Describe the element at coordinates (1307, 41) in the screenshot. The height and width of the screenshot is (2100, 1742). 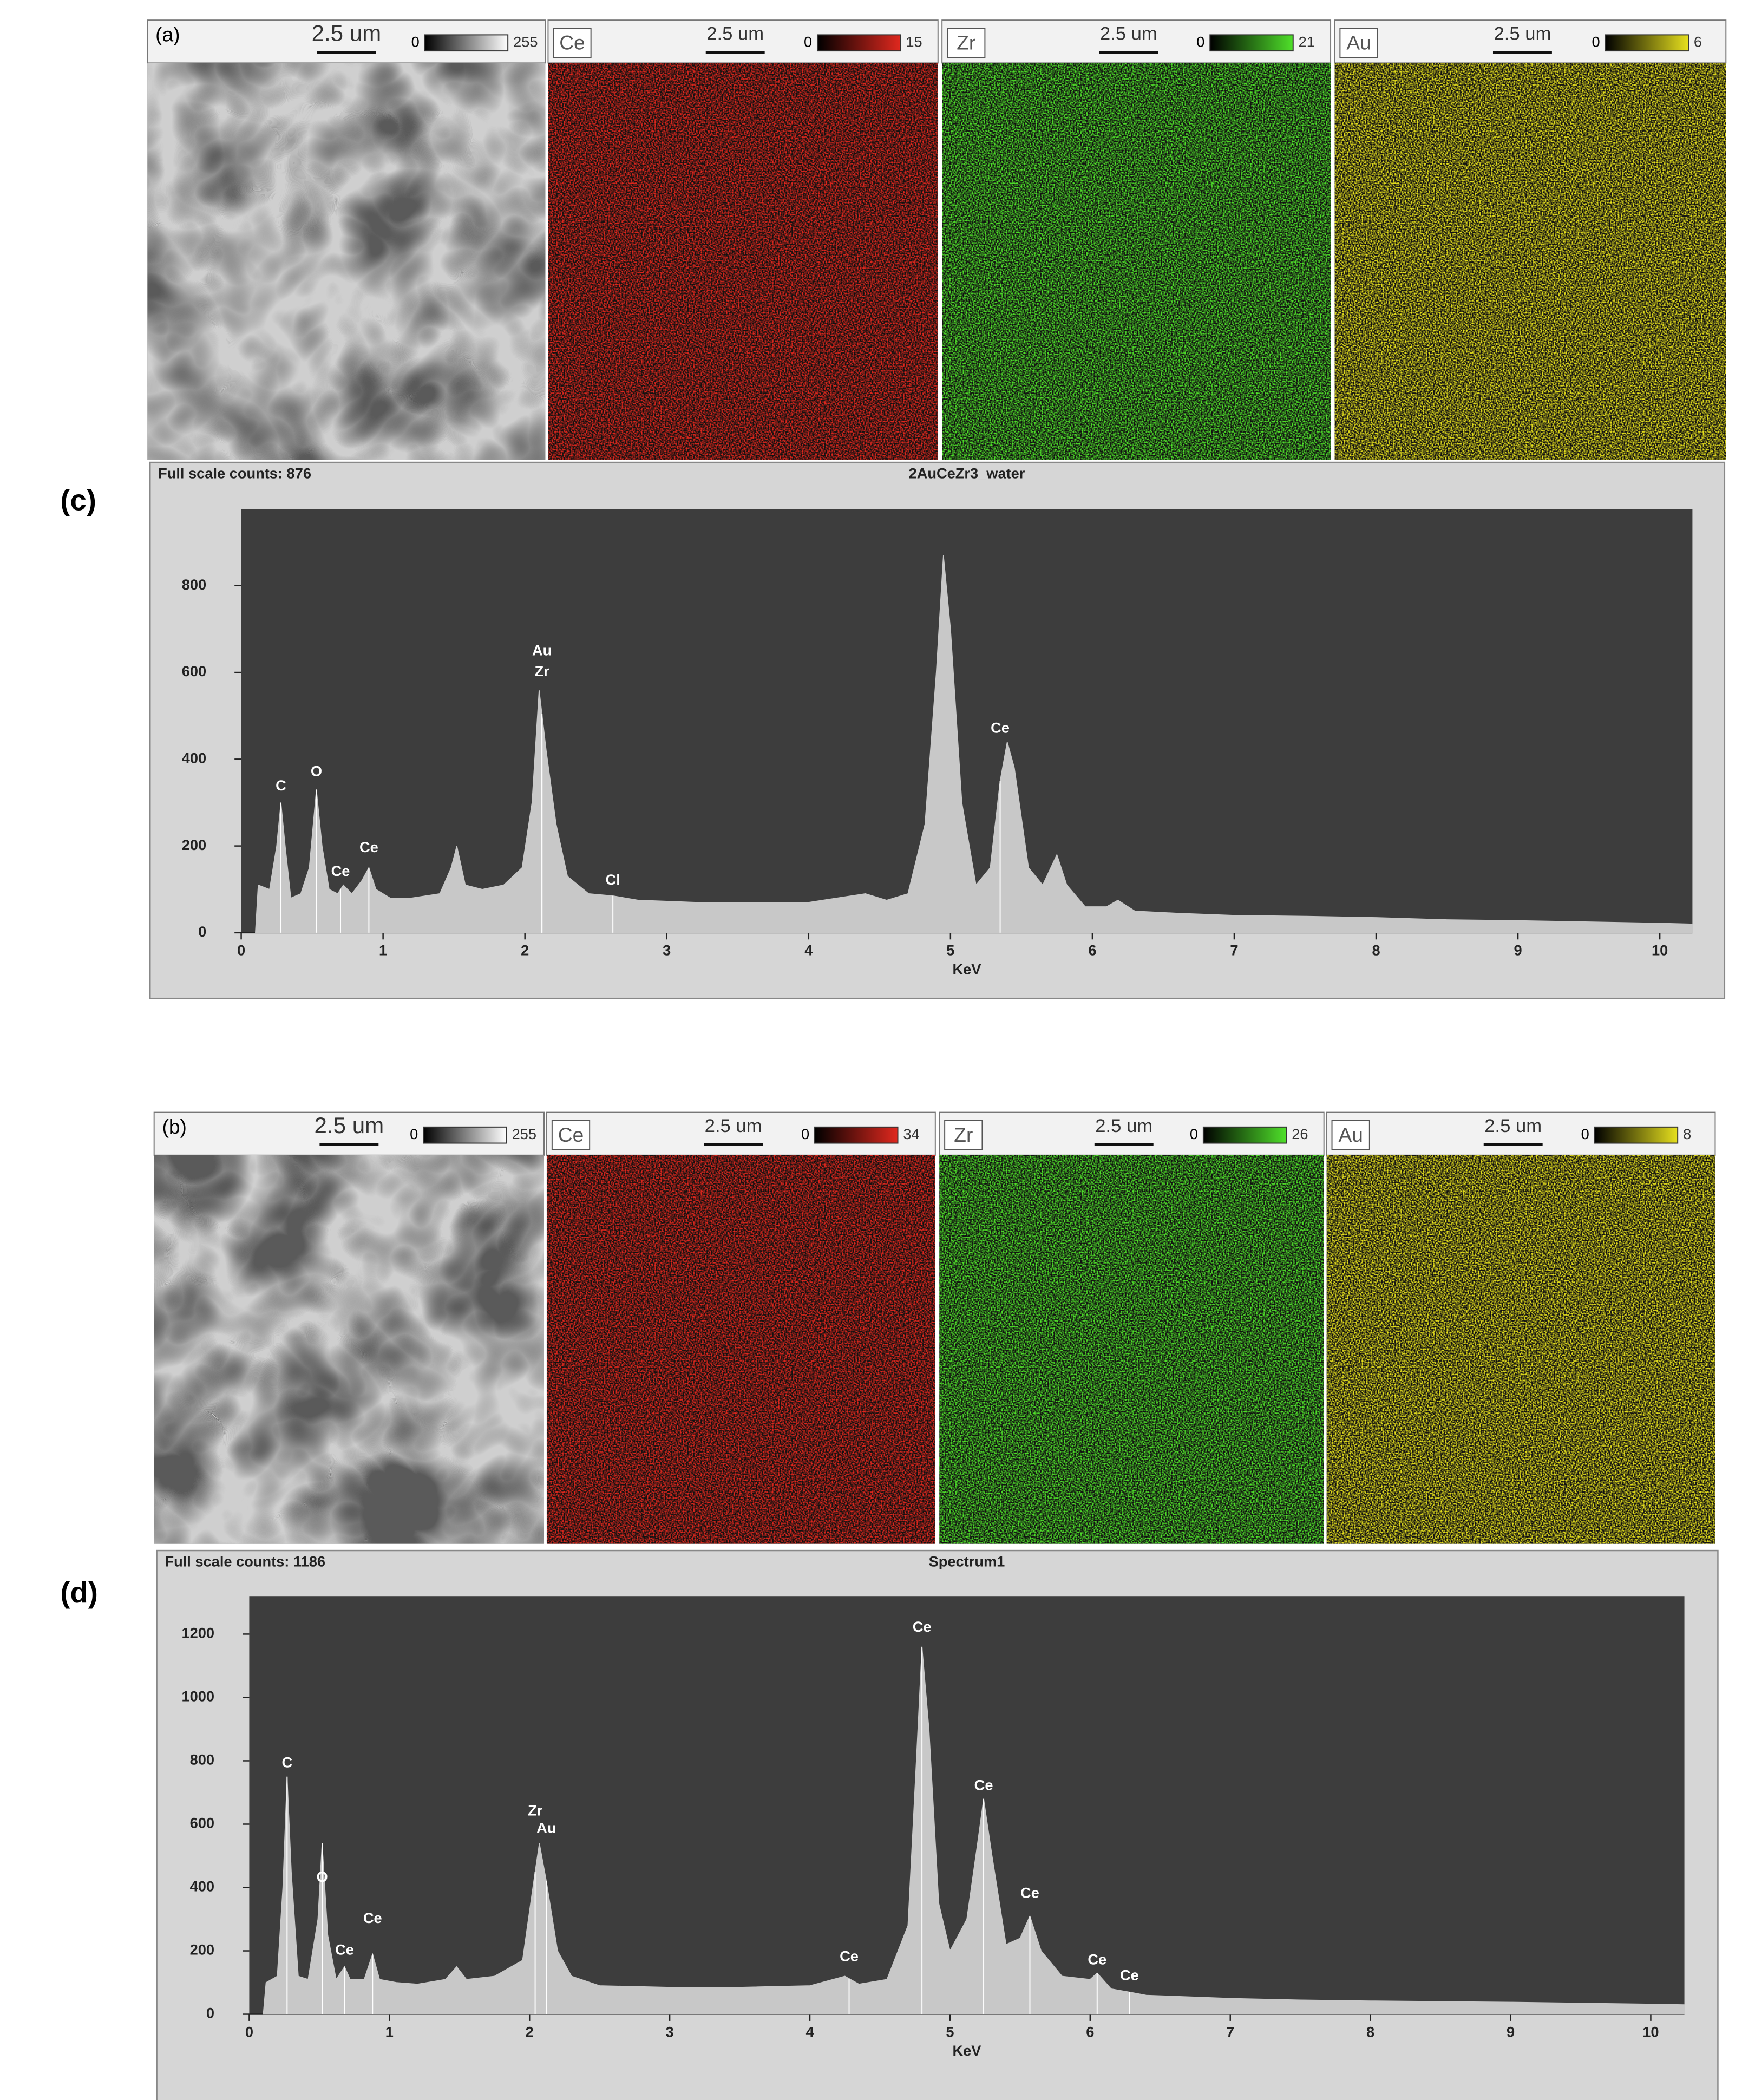
I see `colorbar-max: 21` at that location.